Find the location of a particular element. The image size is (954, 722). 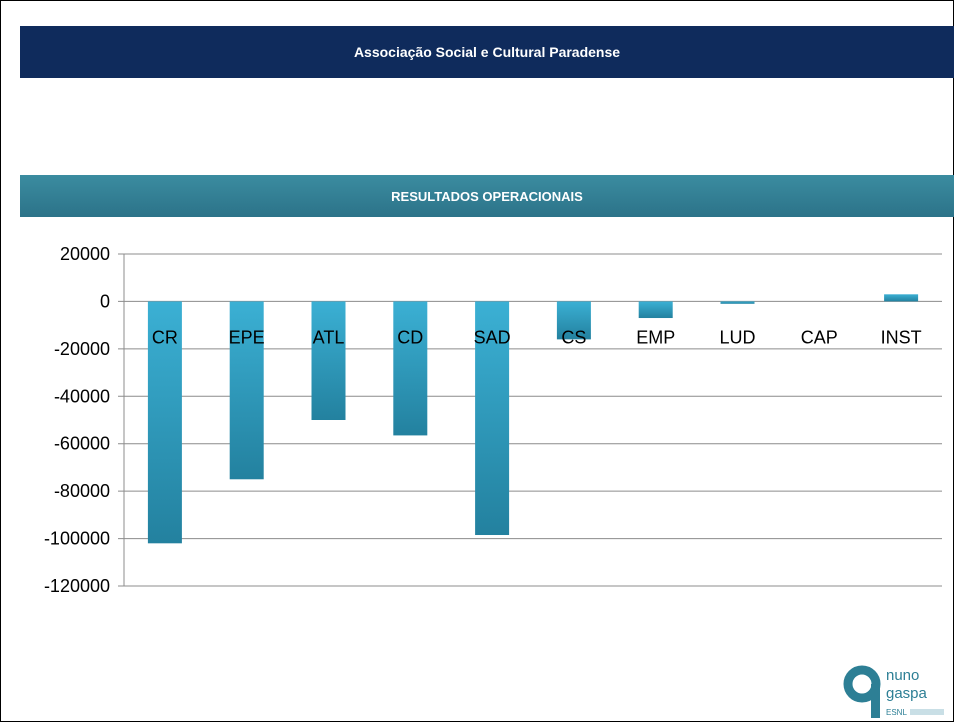

category-label: EMP is located at coordinates (655, 337).